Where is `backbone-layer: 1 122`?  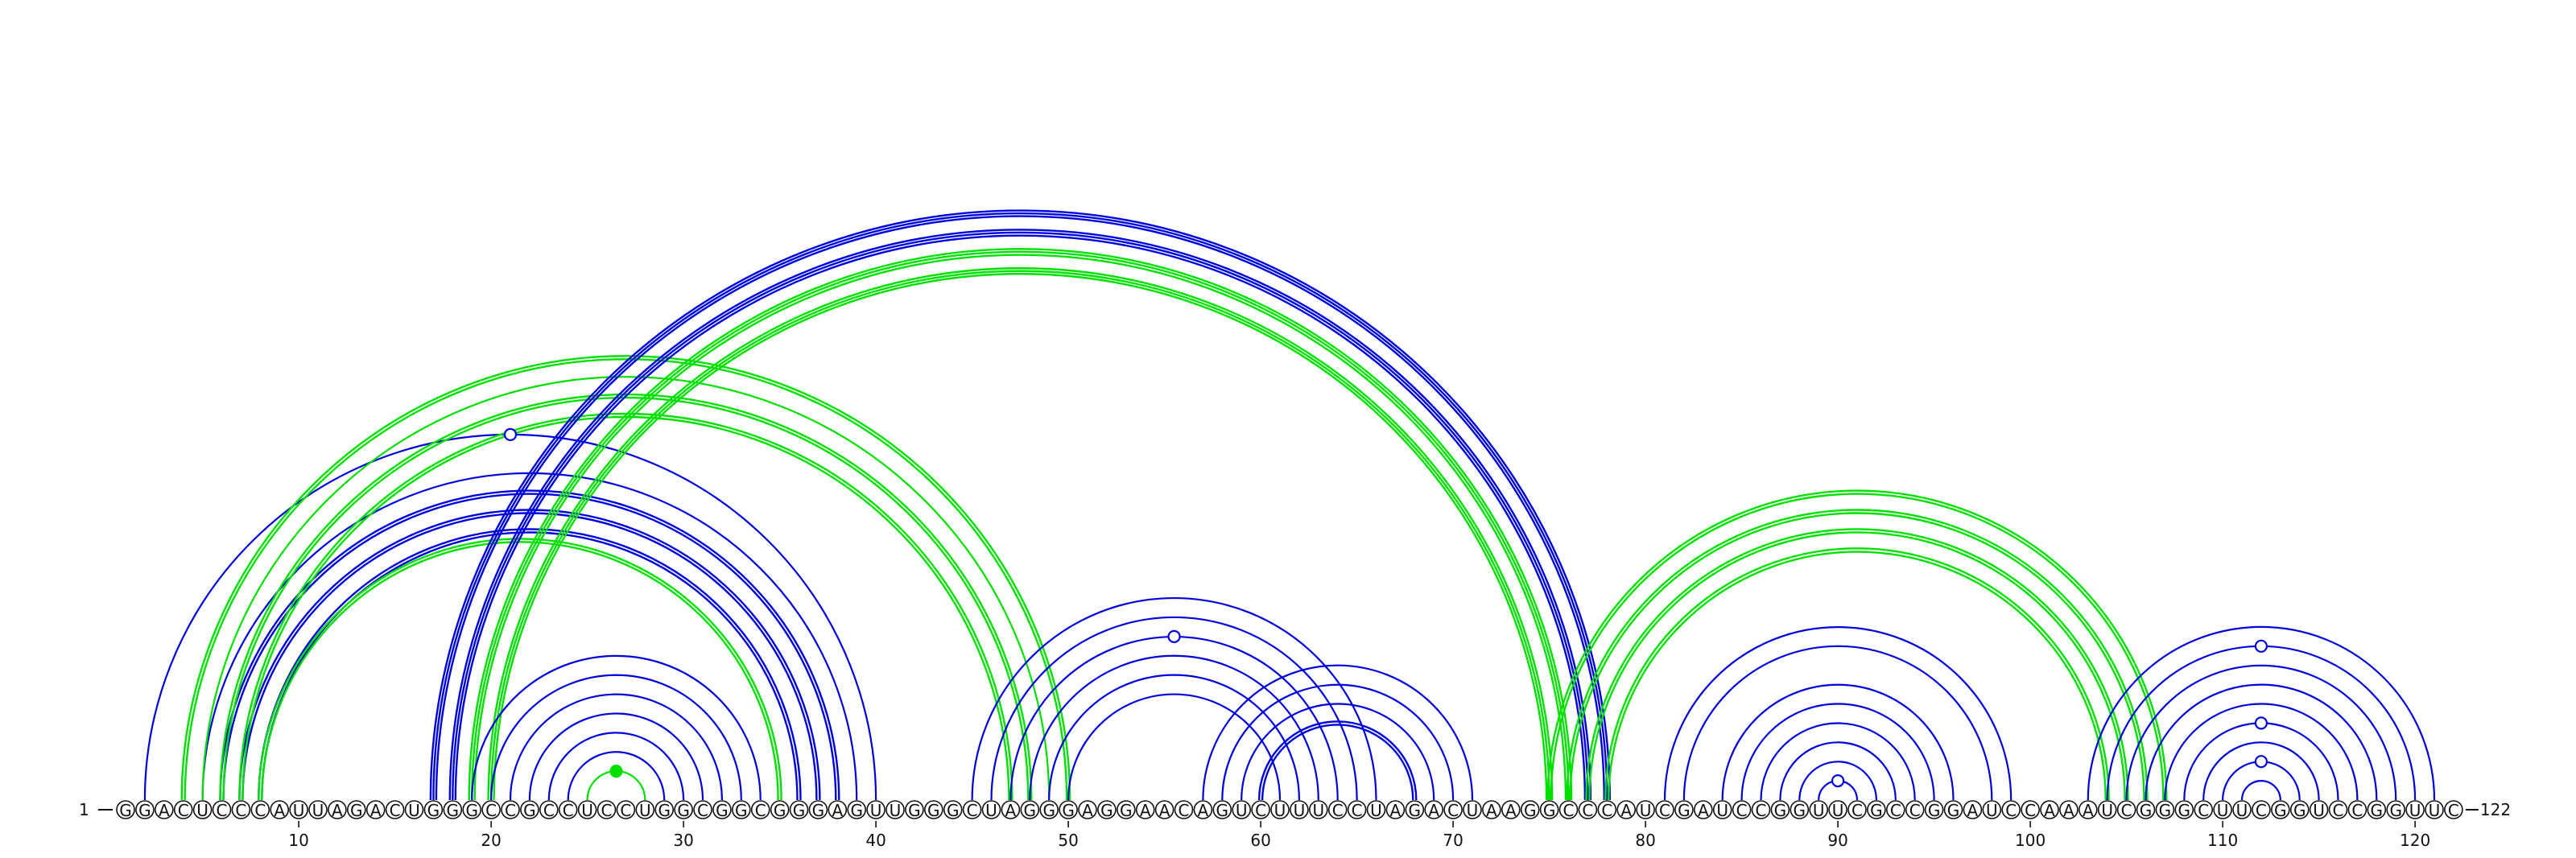 backbone-layer: 1 122 is located at coordinates (1295, 809).